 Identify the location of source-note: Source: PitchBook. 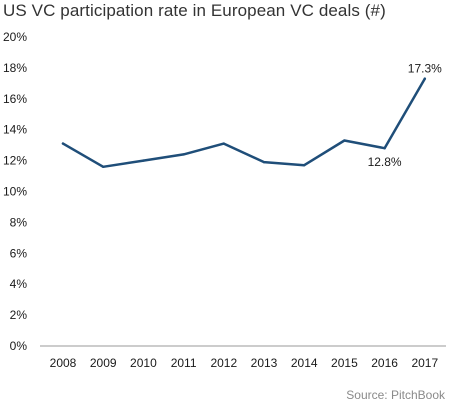
(395, 395).